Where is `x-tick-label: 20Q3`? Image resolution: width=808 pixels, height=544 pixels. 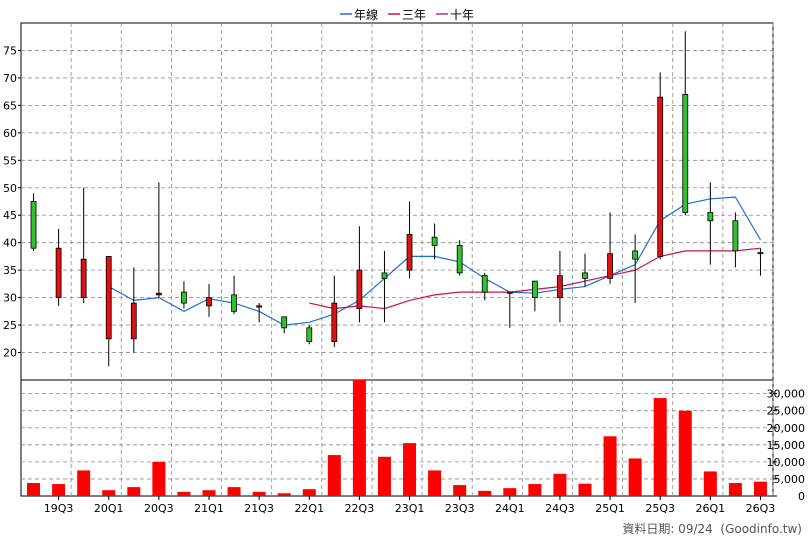 x-tick-label: 20Q3 is located at coordinates (159, 508).